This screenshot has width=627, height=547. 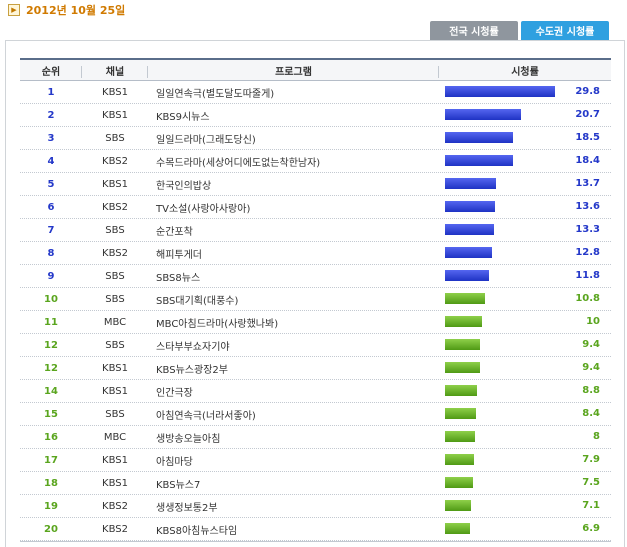 What do you see at coordinates (315, 414) in the screenshot?
I see `table-row: 15 SBS 아침연속극(너라서좋아) 8.4` at bounding box center [315, 414].